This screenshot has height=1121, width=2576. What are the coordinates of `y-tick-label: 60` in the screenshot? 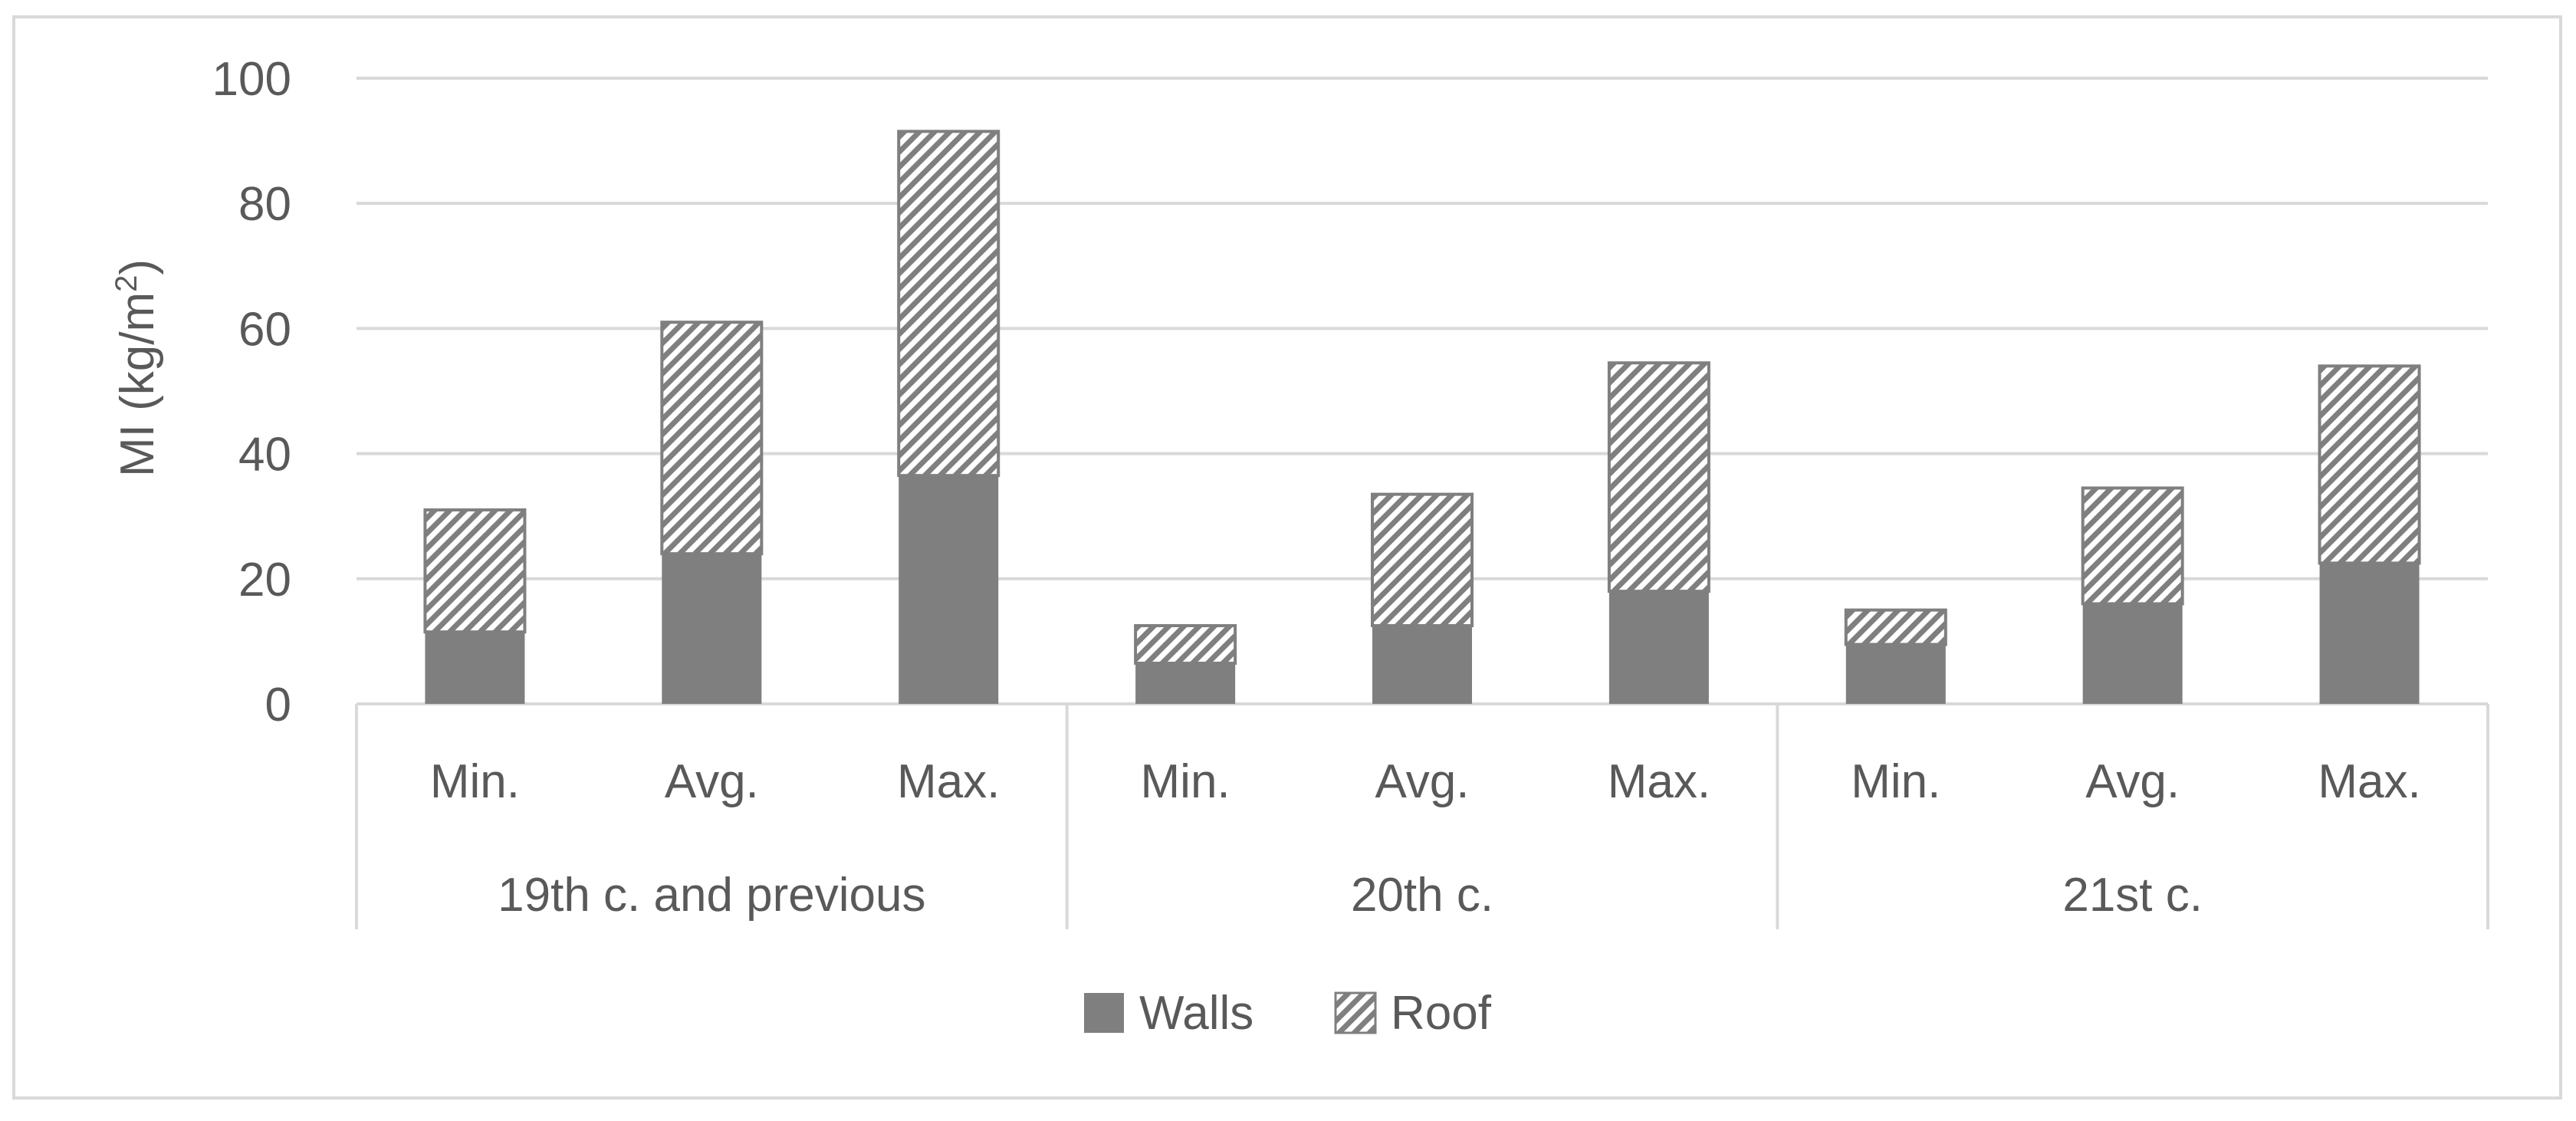 It's located at (264, 329).